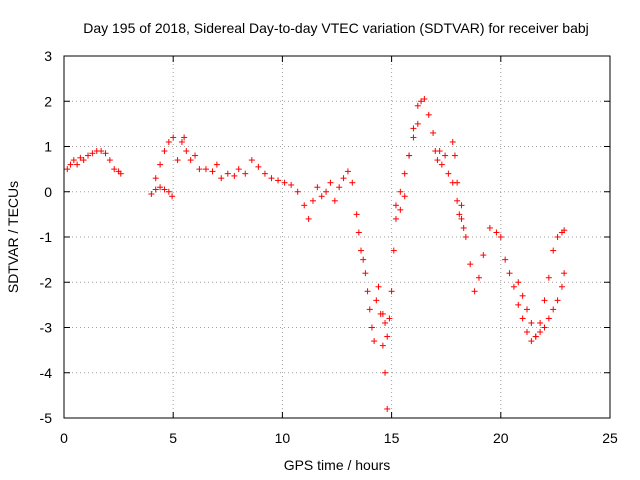  Describe the element at coordinates (46, 328) in the screenshot. I see `y-tick-label: -3` at that location.